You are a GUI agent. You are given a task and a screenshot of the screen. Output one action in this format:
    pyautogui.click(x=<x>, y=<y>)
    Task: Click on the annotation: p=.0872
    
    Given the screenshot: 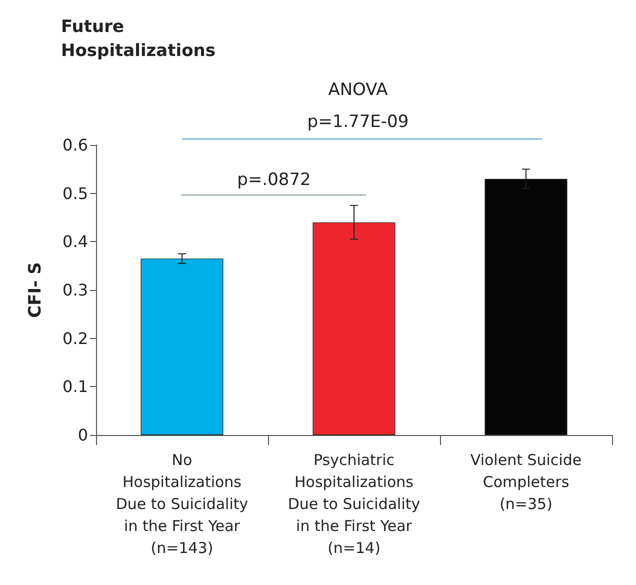 What is the action you would take?
    pyautogui.click(x=274, y=180)
    